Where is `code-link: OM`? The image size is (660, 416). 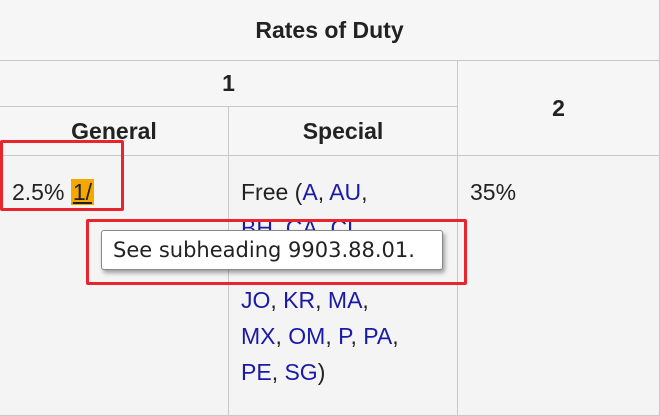 code-link: OM is located at coordinates (307, 336).